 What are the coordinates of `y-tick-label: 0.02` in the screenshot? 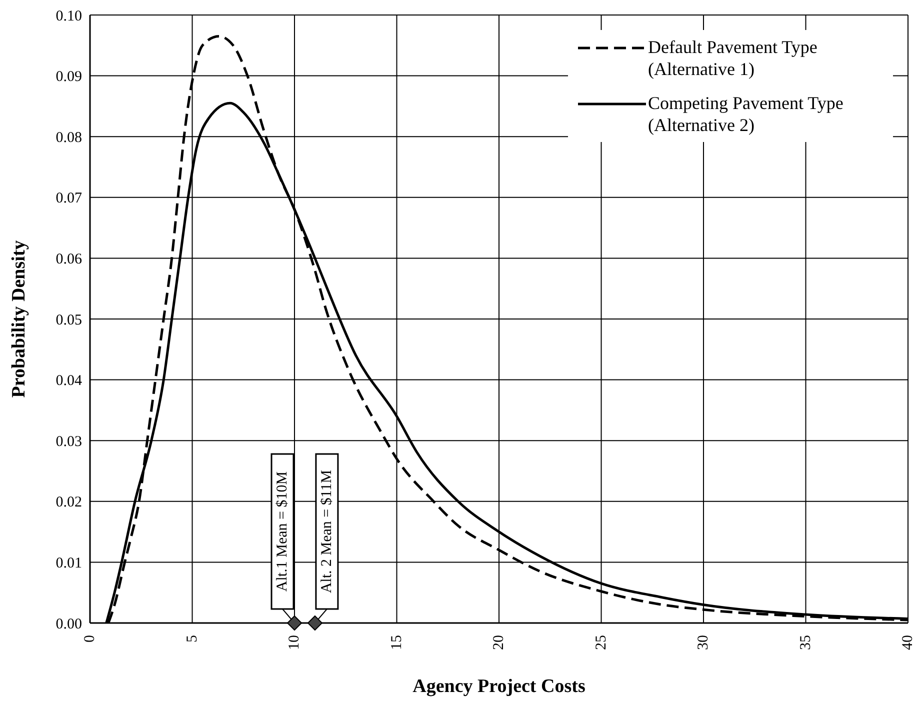 It's located at (69, 502).